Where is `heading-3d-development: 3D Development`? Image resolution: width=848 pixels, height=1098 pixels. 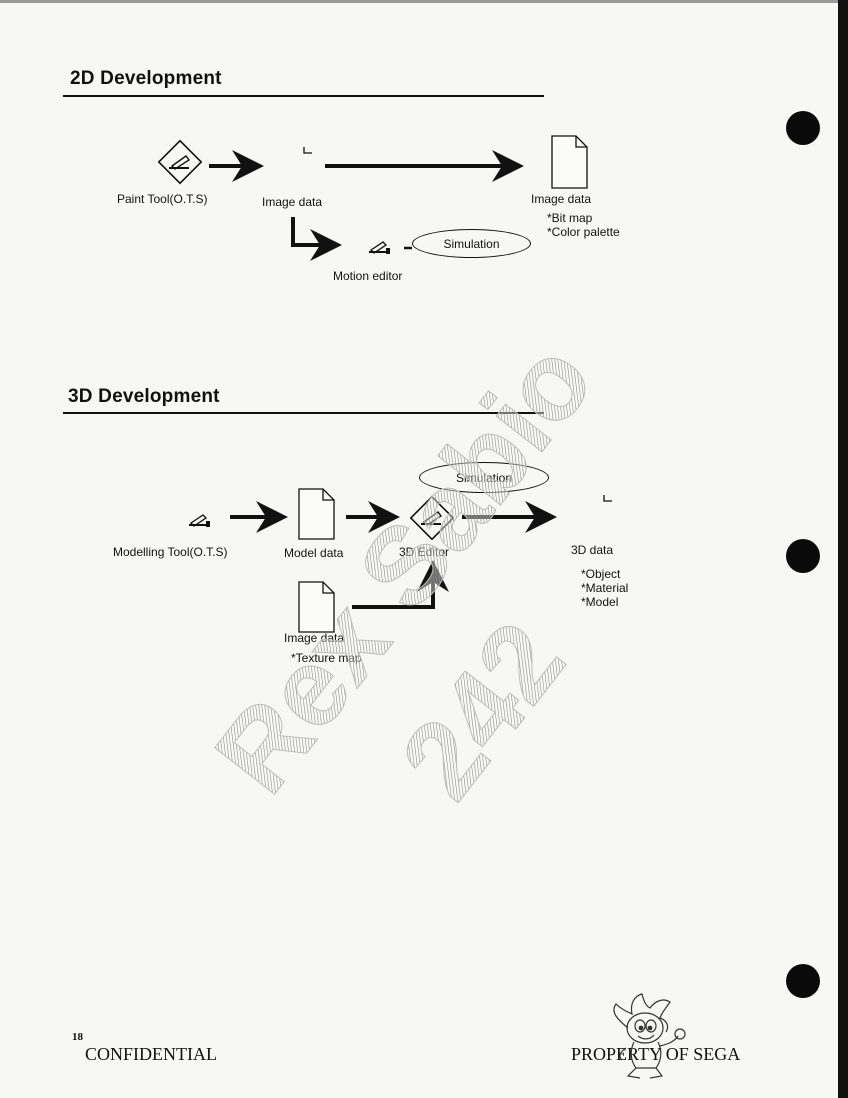 heading-3d-development: 3D Development is located at coordinates (144, 396).